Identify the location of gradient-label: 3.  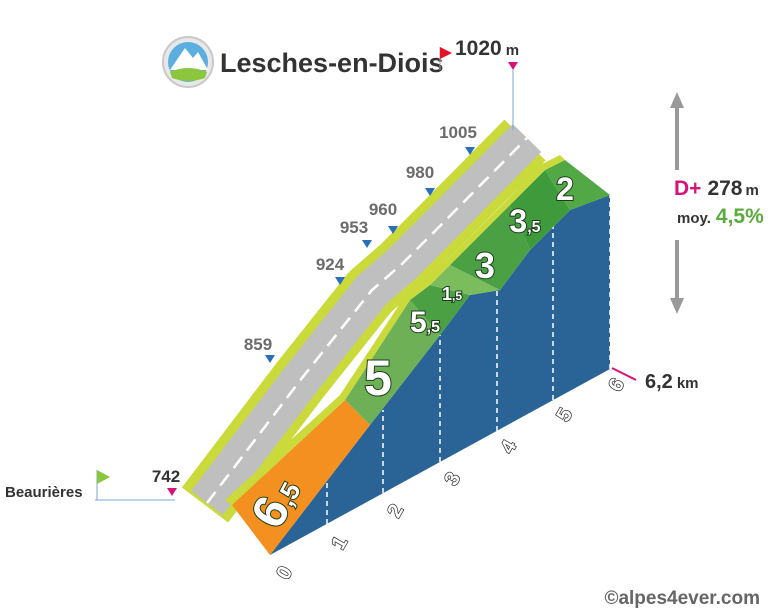
(485, 265).